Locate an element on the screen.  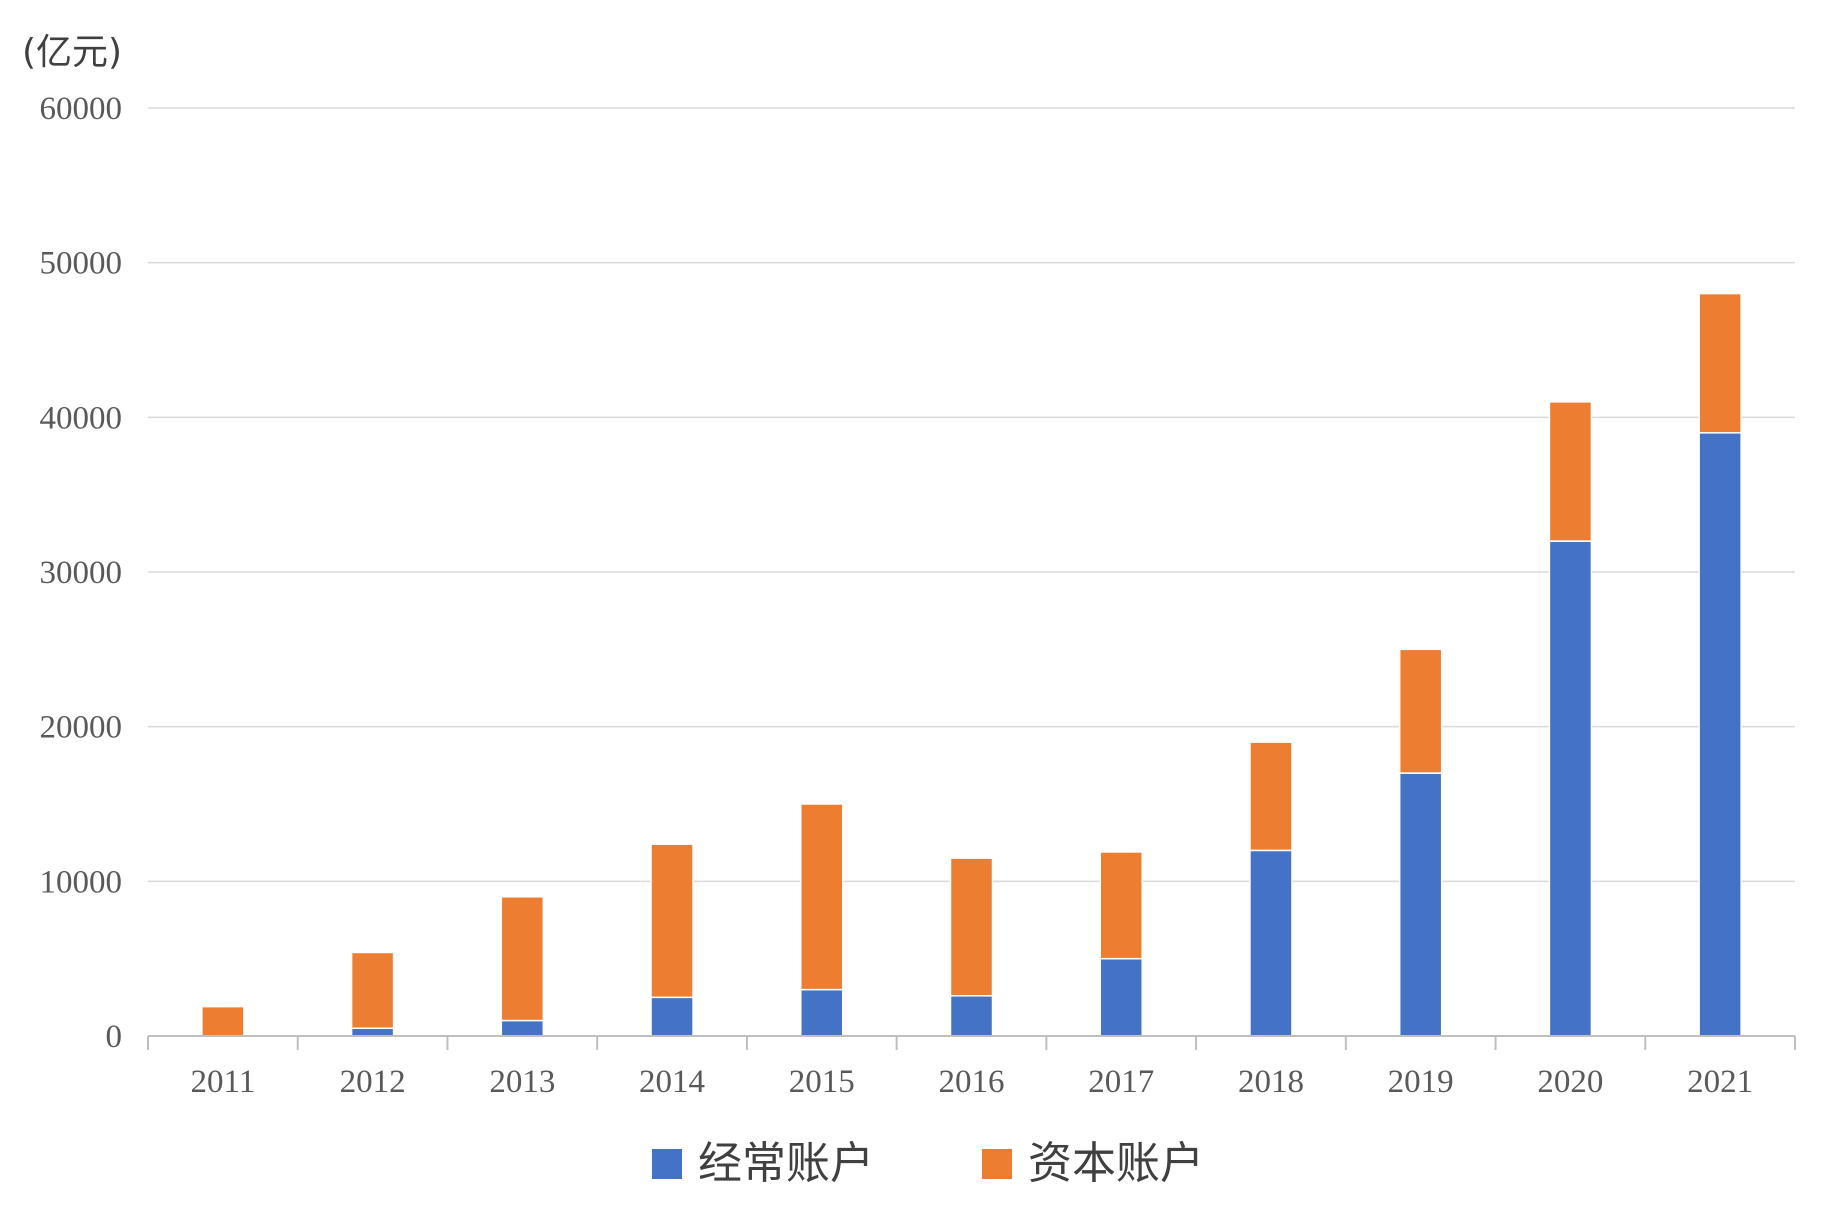
y-axis-ticks: 0 10000 20000 30000 40000 50000 60000 is located at coordinates (81, 573).